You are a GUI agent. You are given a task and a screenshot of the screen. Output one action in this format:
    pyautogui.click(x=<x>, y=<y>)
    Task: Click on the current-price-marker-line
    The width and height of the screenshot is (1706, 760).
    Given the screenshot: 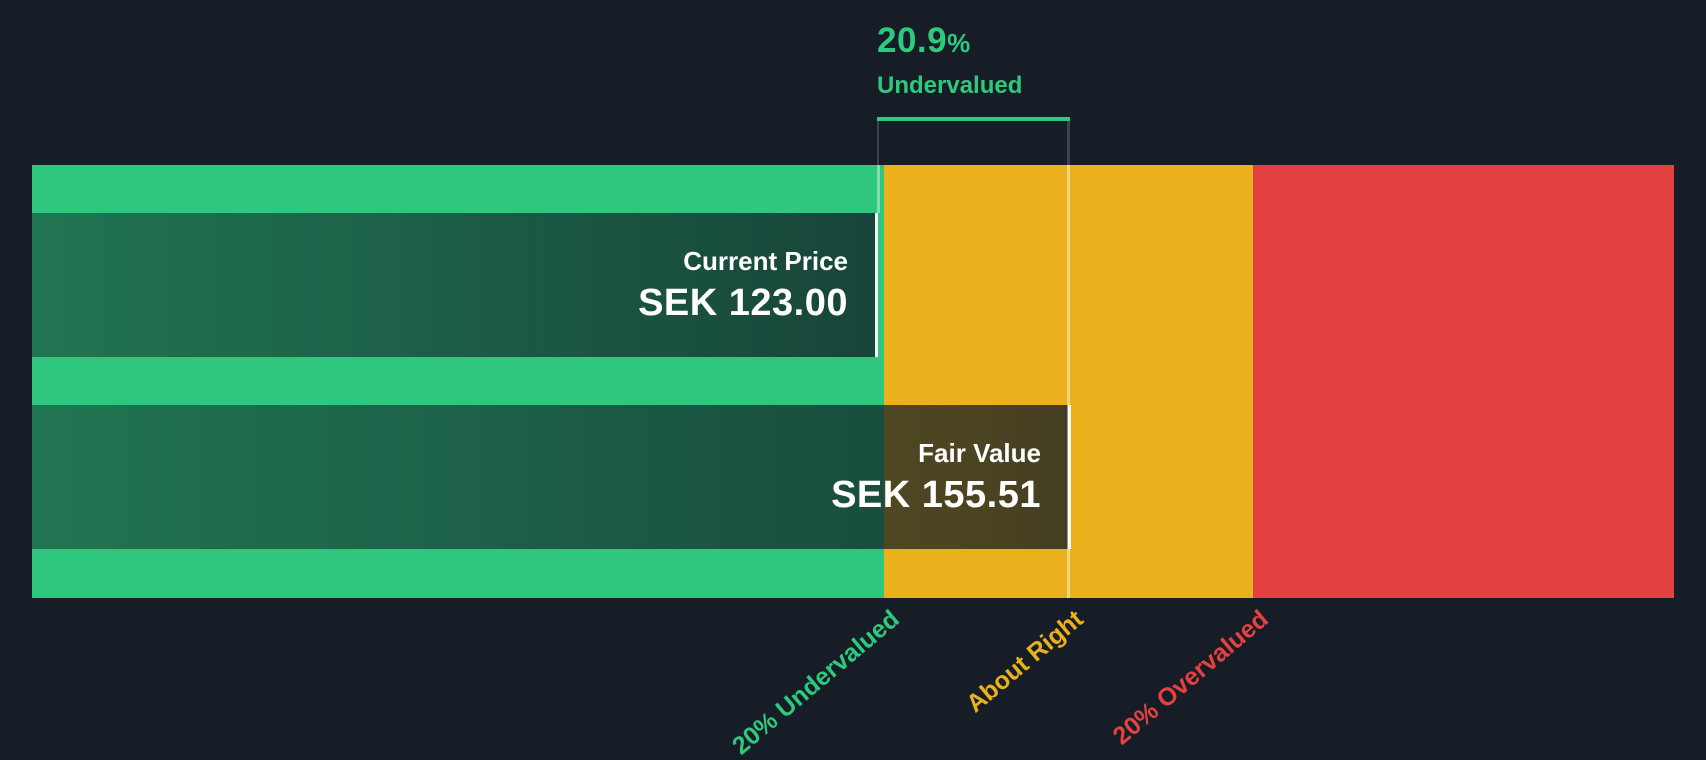 What is the action you would take?
    pyautogui.click(x=878, y=189)
    